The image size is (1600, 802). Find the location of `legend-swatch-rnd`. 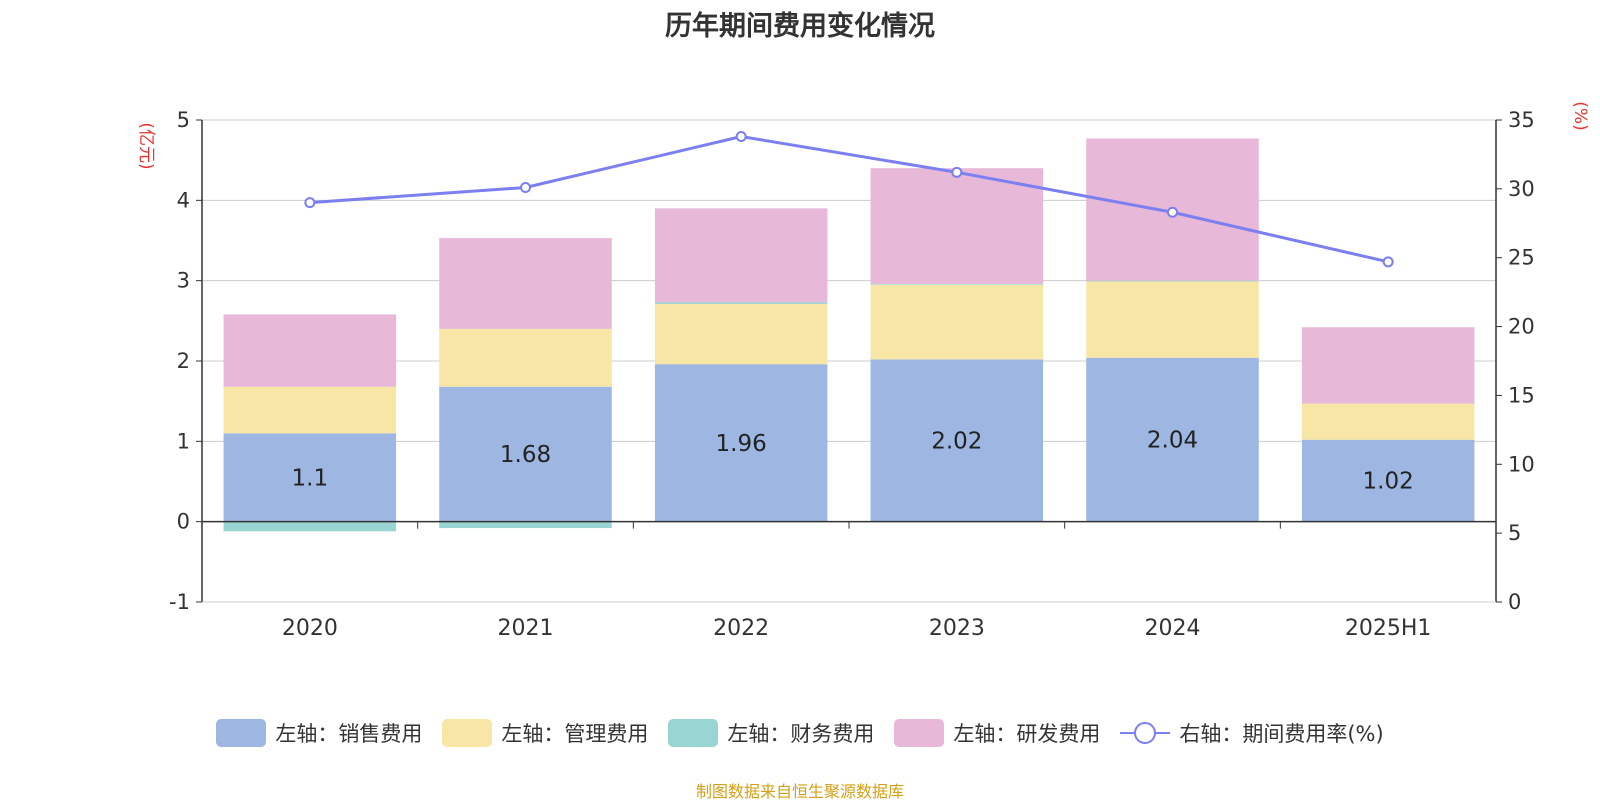

legend-swatch-rnd is located at coordinates (919, 733).